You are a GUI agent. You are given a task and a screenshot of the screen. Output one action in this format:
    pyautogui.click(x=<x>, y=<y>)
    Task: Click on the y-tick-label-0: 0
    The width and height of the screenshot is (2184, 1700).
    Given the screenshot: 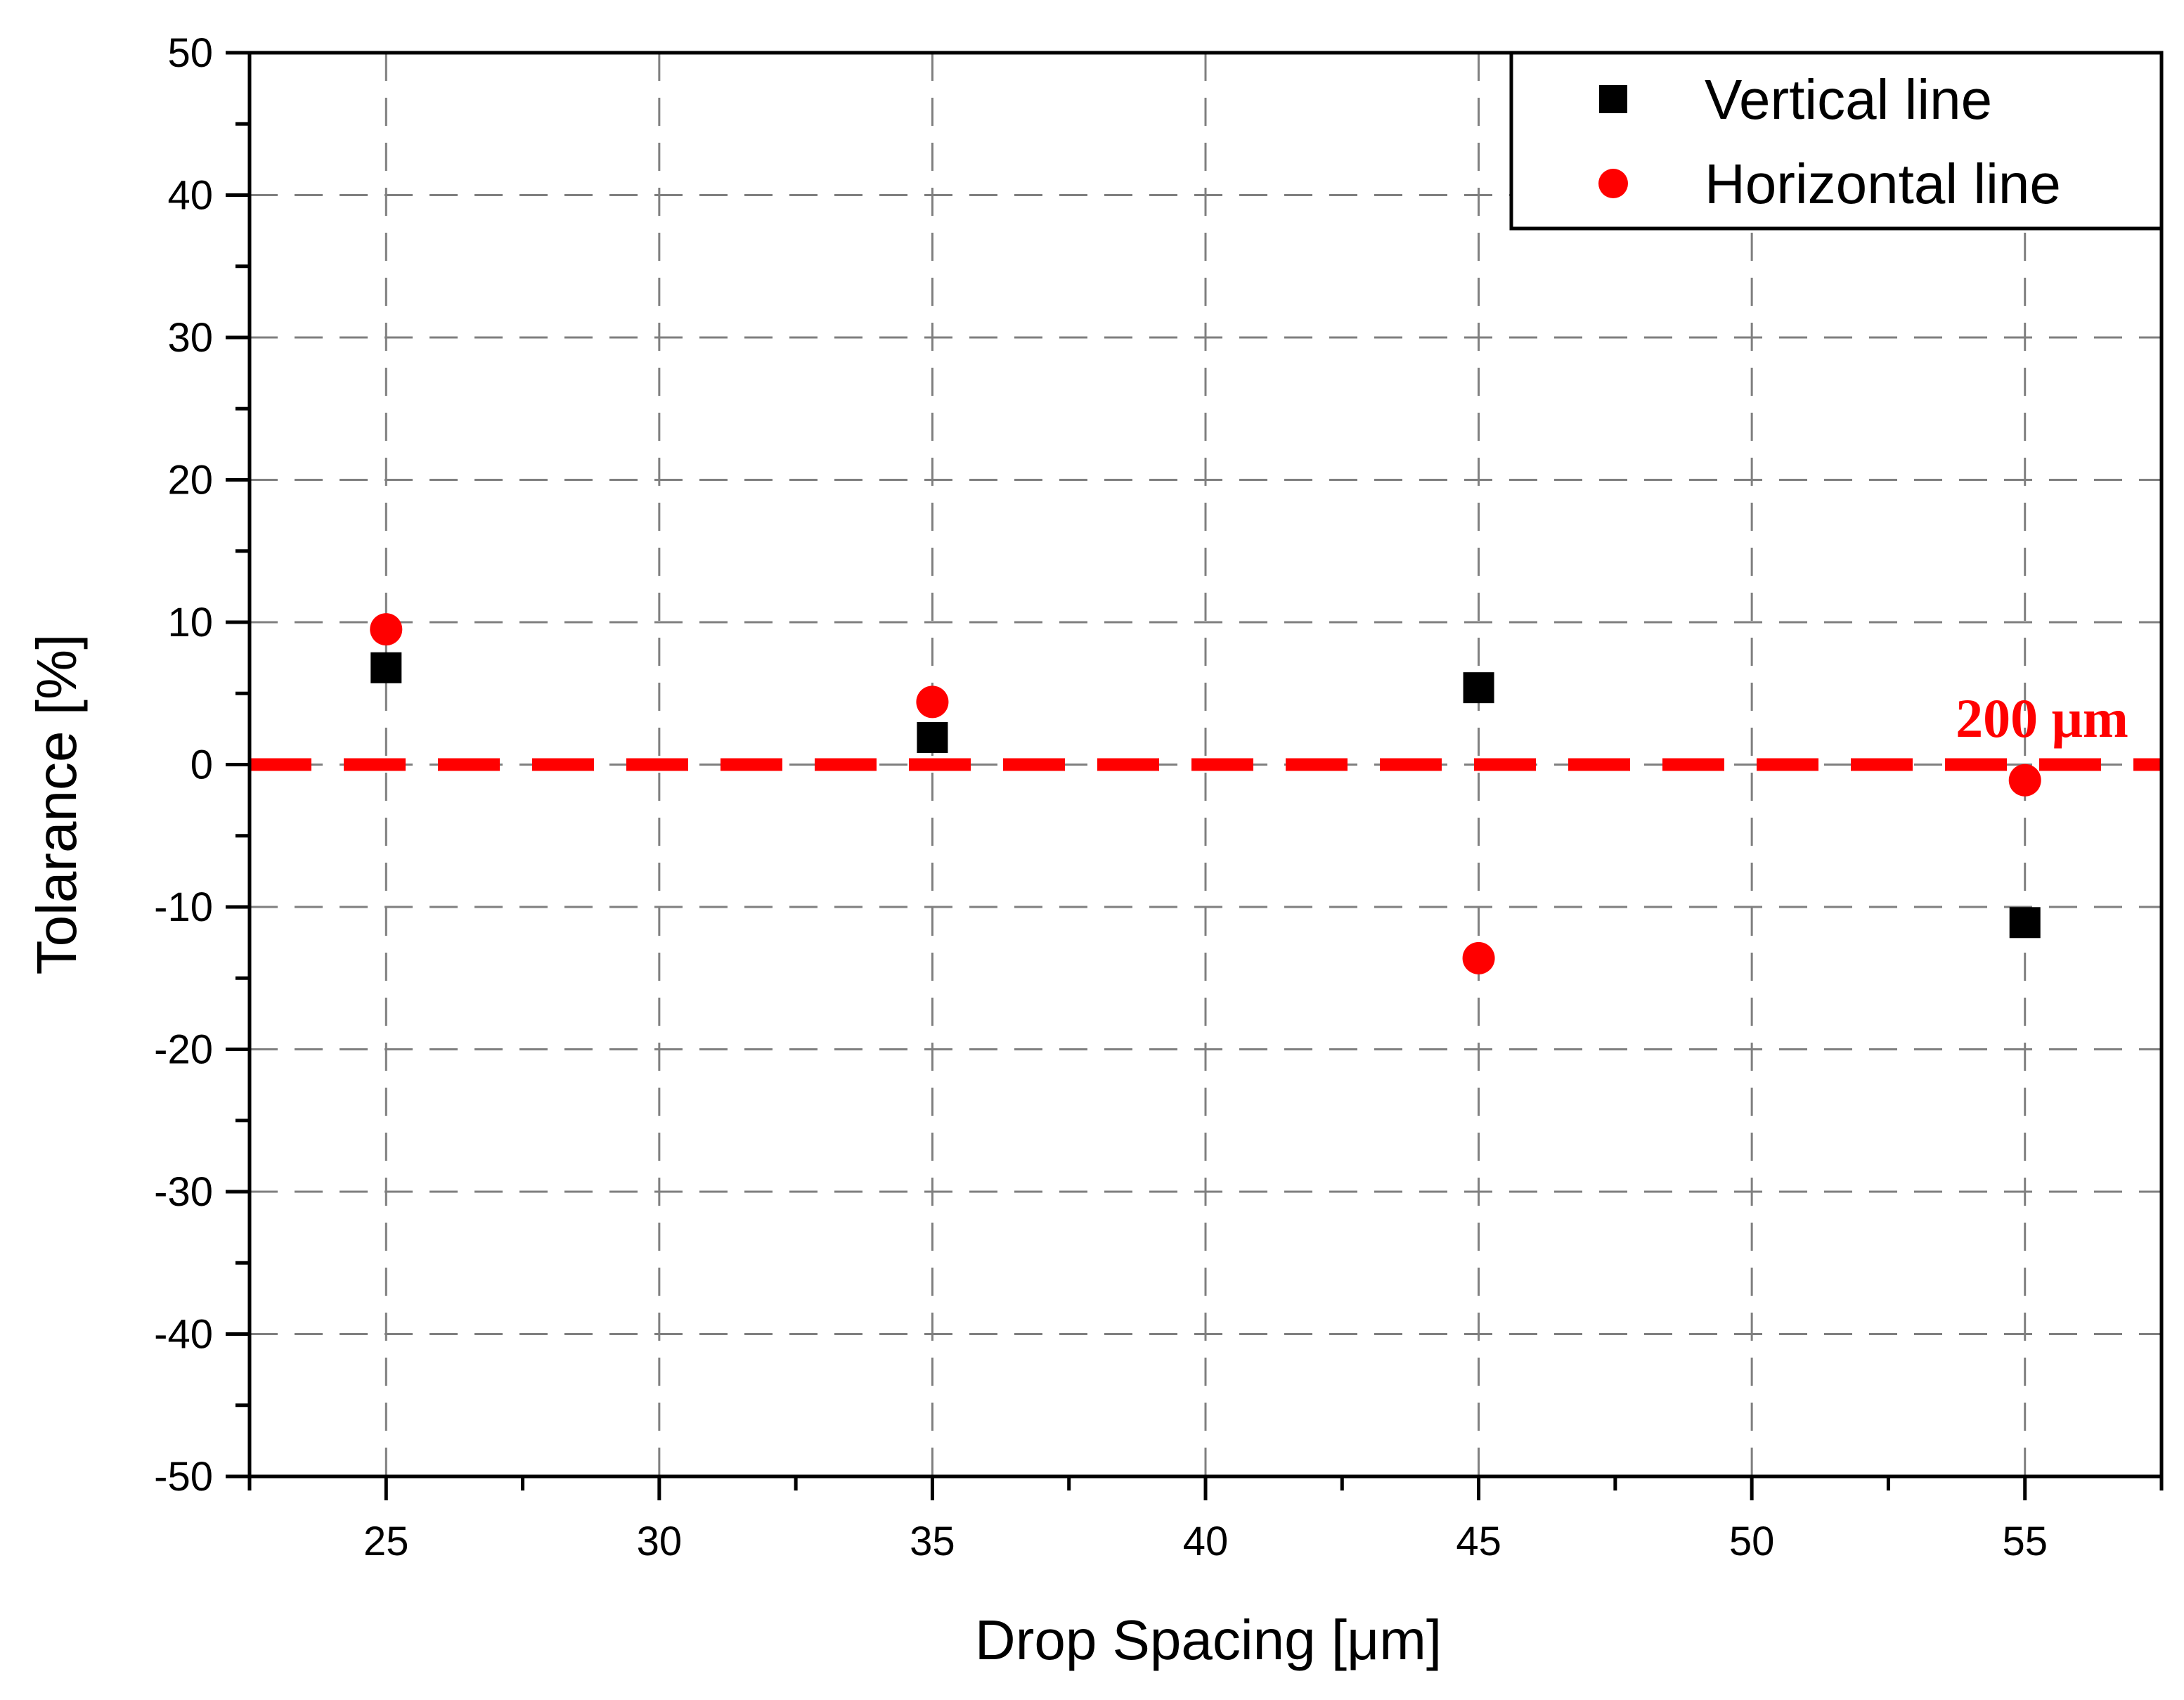 What is the action you would take?
    pyautogui.click(x=201, y=765)
    